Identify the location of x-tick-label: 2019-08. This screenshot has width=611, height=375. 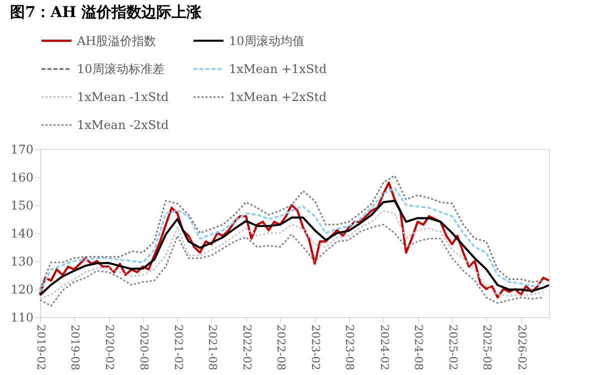
(75, 347).